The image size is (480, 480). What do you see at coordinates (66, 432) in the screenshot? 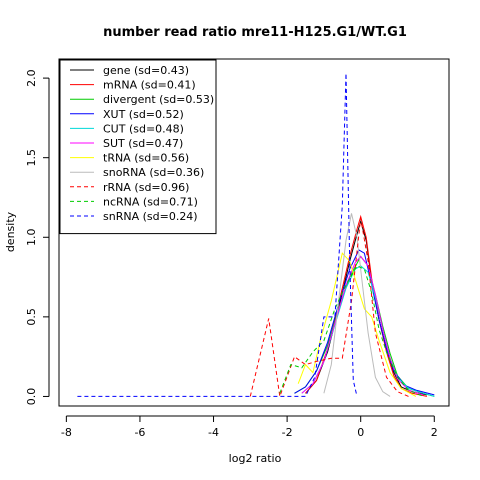
I see `x-tick-label: -8` at bounding box center [66, 432].